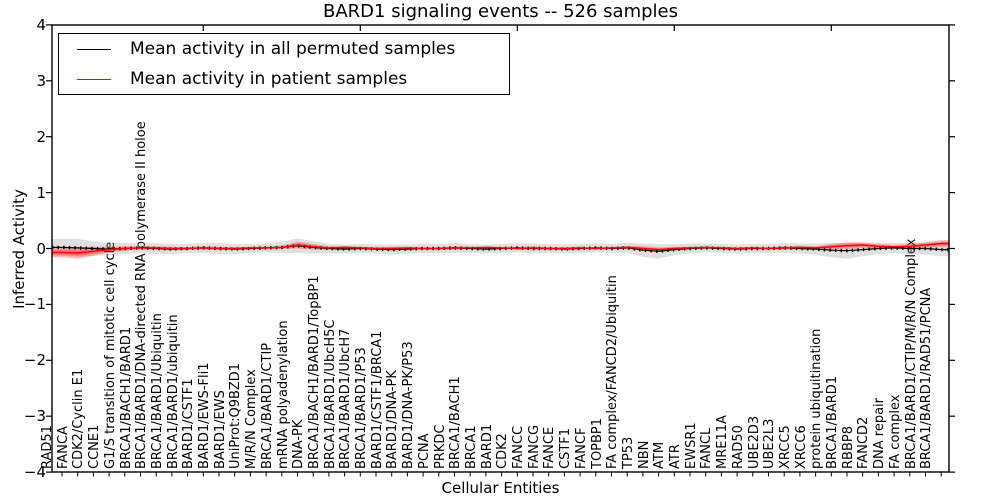  I want to click on x-tick-label: UBE2L3, so click(770, 443).